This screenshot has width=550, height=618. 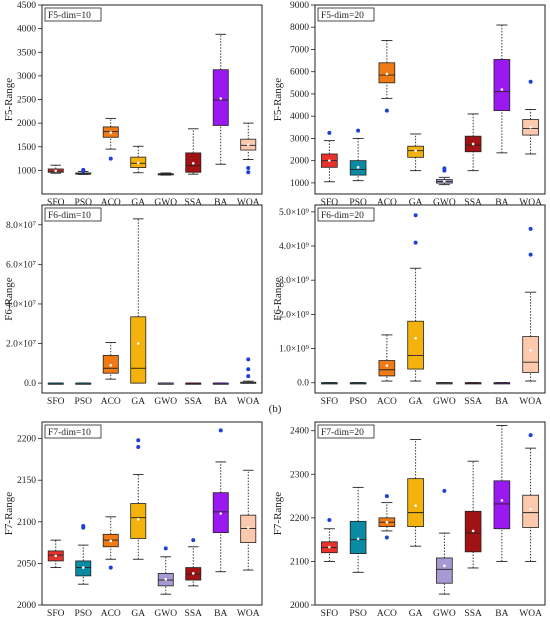 What do you see at coordinates (299, 73) in the screenshot?
I see `y-tick-label: 6000` at bounding box center [299, 73].